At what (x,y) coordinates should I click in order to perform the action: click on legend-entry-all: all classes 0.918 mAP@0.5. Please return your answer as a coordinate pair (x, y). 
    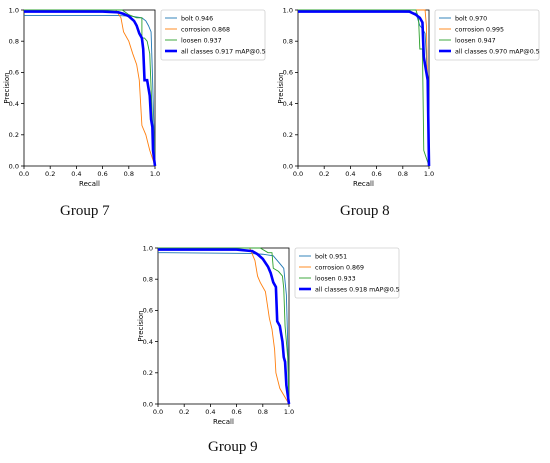
    Looking at the image, I should click on (357, 289).